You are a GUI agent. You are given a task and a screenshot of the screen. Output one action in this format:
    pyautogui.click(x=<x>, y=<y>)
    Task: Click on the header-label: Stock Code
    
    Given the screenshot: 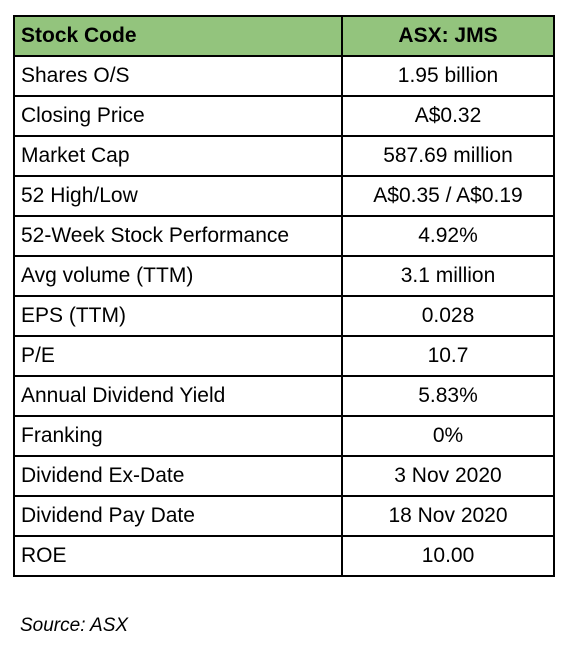 What is the action you would take?
    pyautogui.click(x=178, y=36)
    